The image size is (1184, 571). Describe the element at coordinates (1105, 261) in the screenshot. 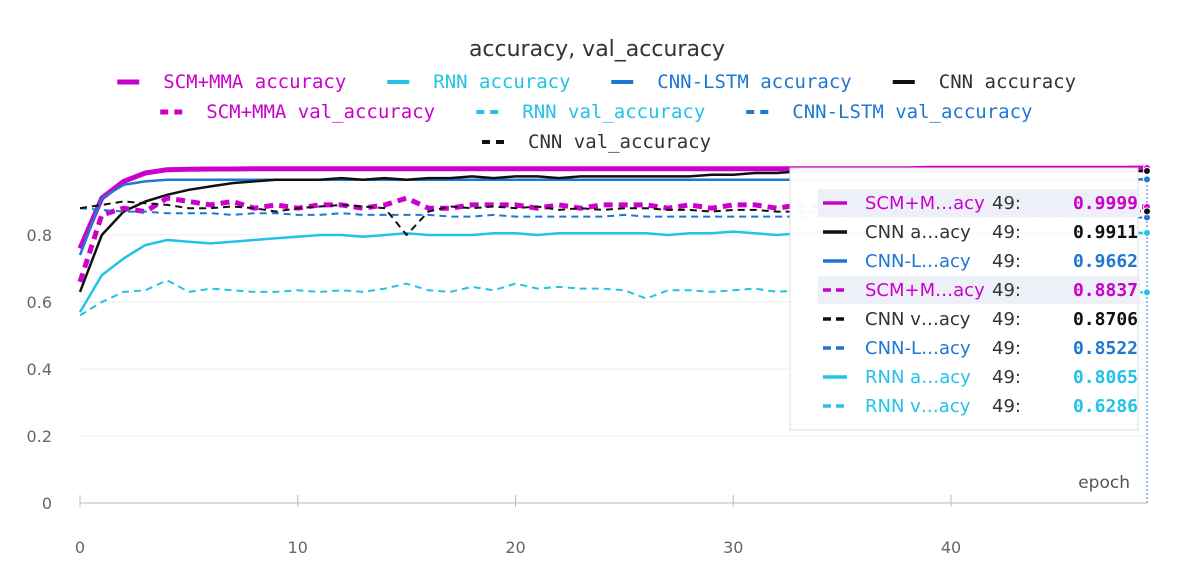

I see `tooltip-value: 0.9662` at that location.